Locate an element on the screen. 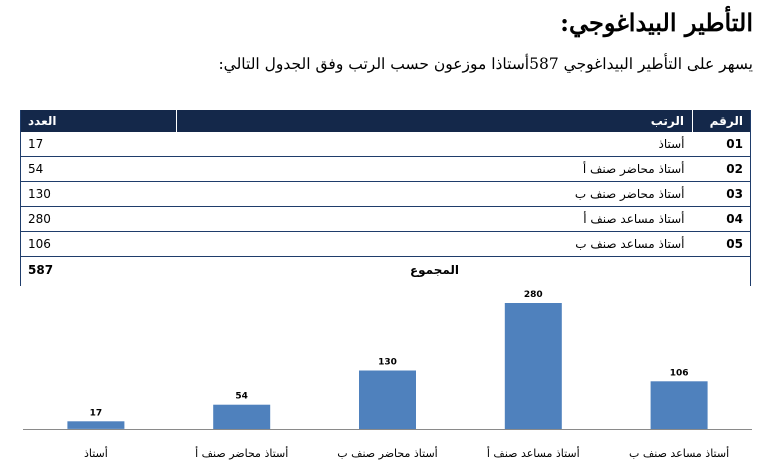 The width and height of the screenshot is (765, 473). row-count: 54 is located at coordinates (98, 169).